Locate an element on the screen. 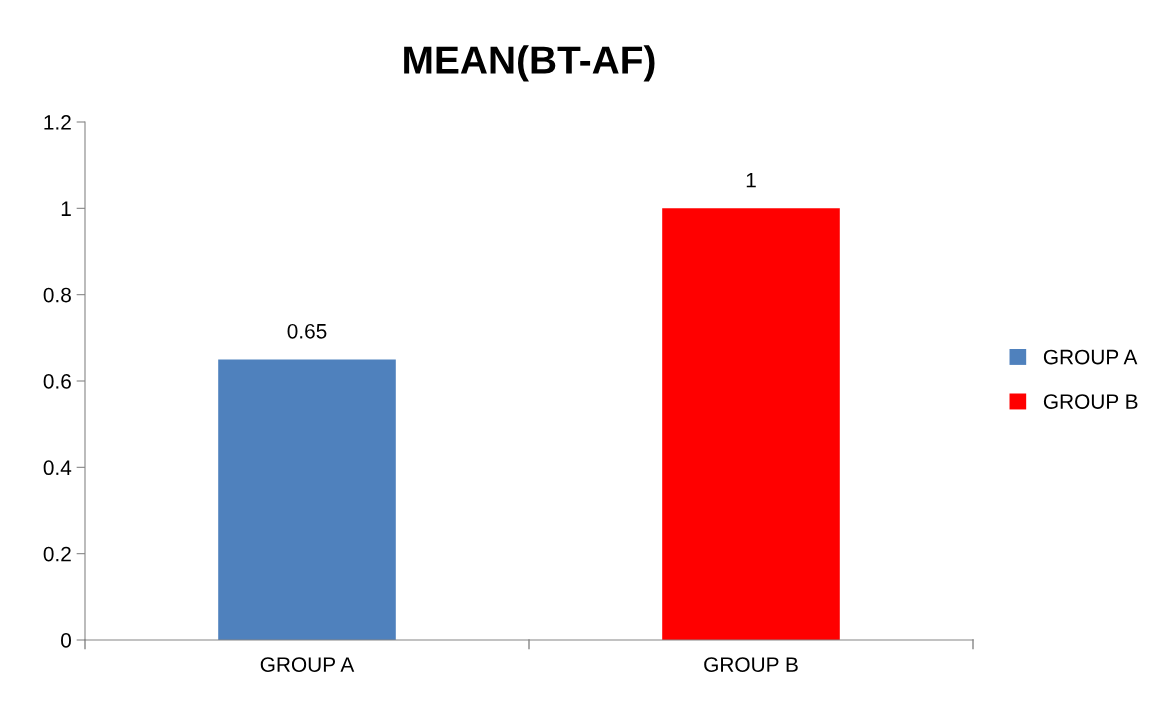 The width and height of the screenshot is (1159, 703). y-tick-label: 0.4 is located at coordinates (57, 468).